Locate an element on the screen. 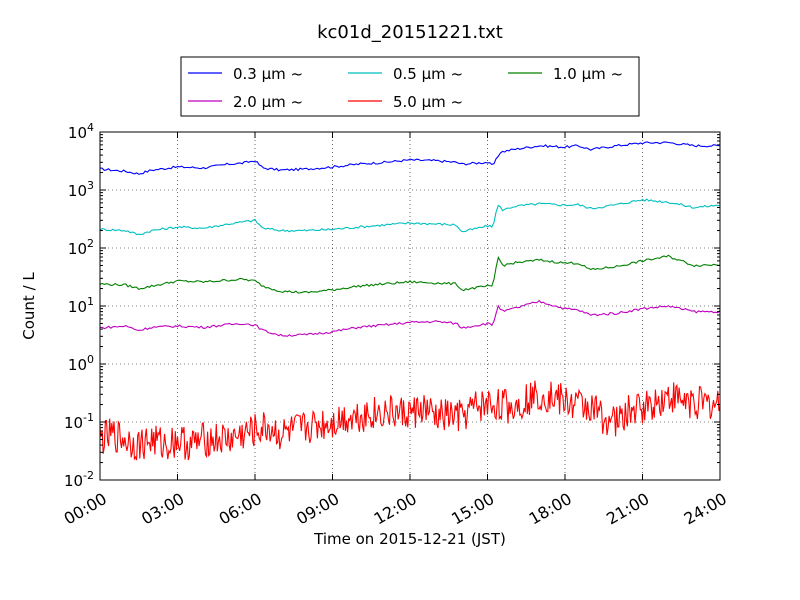  y-tick-label: 10⁰ is located at coordinates (81, 363).